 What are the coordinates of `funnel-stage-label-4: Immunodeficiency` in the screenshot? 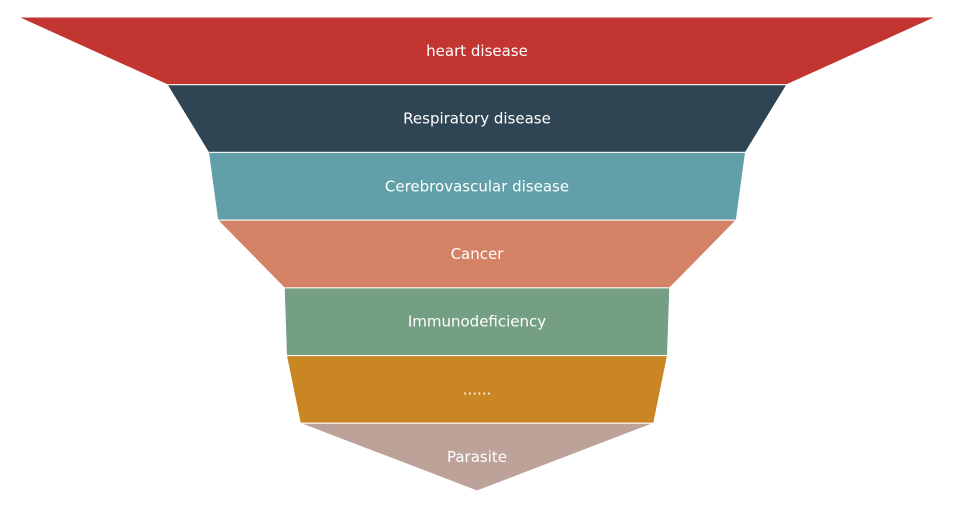 It's located at (477, 322).